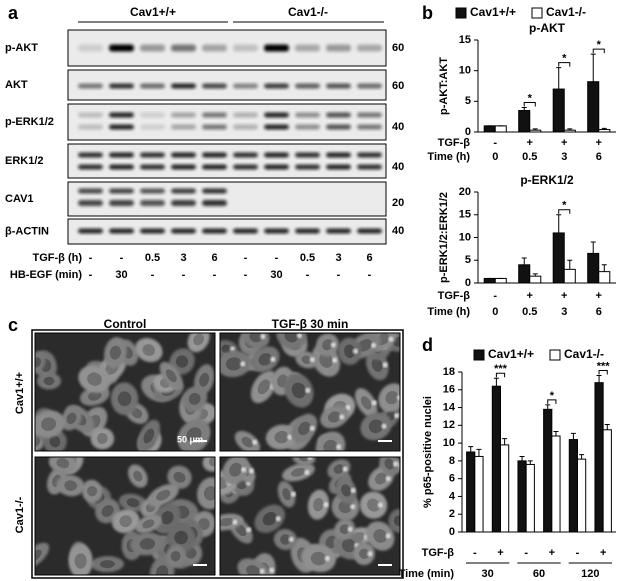 This screenshot has height=581, width=624. I want to click on y-tick-label: 10, so click(465, 237).